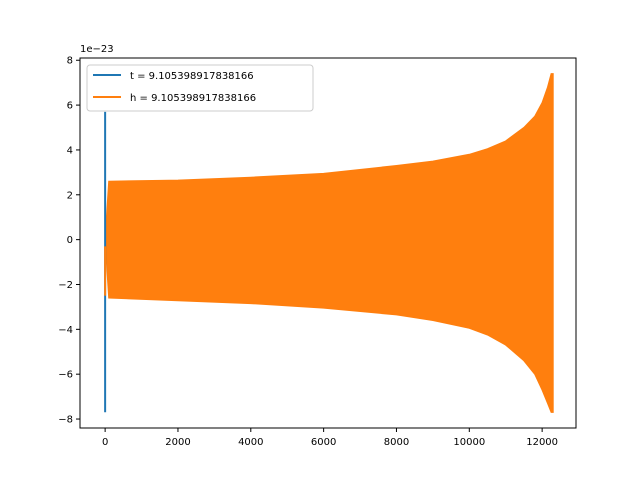 The width and height of the screenshot is (640, 480). I want to click on y-tick-label: 4, so click(70, 150).